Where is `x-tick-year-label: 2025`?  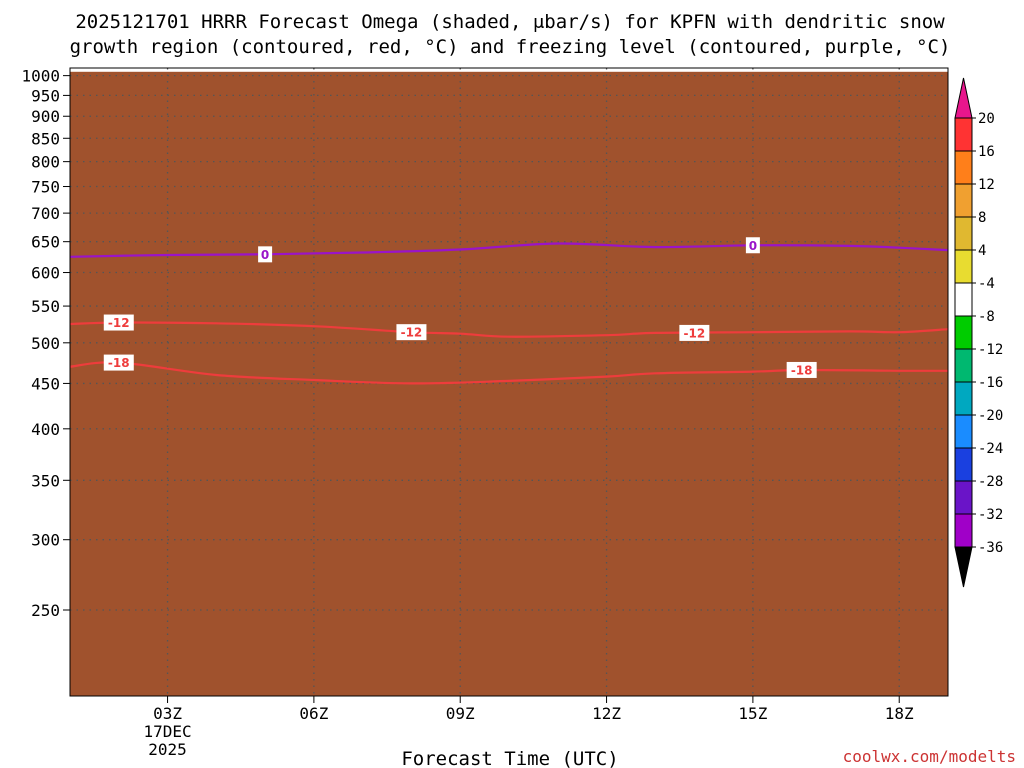
x-tick-year-label: 2025 is located at coordinates (167, 749).